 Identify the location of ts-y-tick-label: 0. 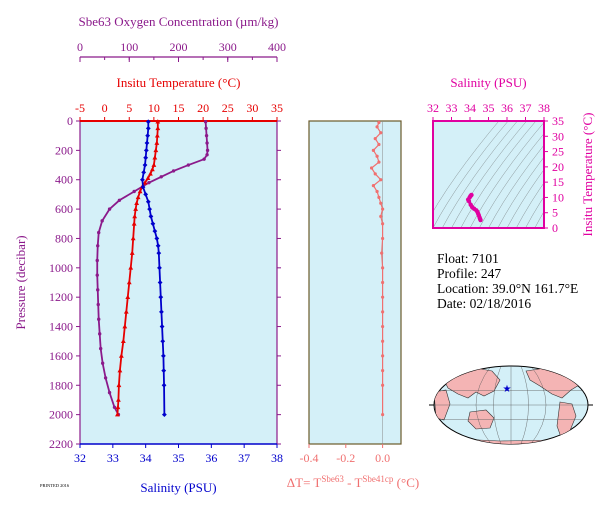
(555, 228).